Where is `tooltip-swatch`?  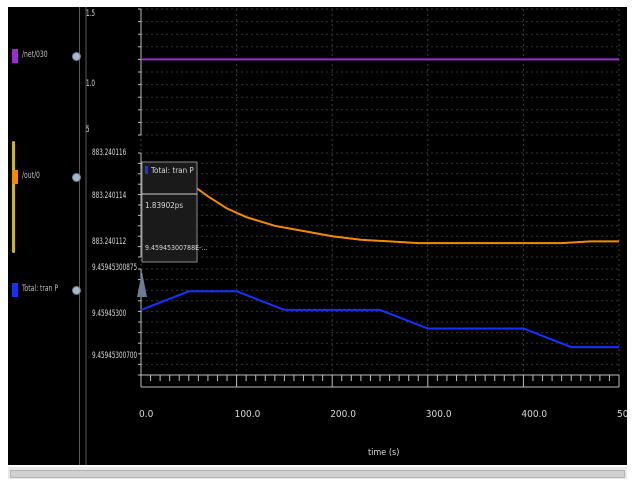 tooltip-swatch is located at coordinates (146, 170).